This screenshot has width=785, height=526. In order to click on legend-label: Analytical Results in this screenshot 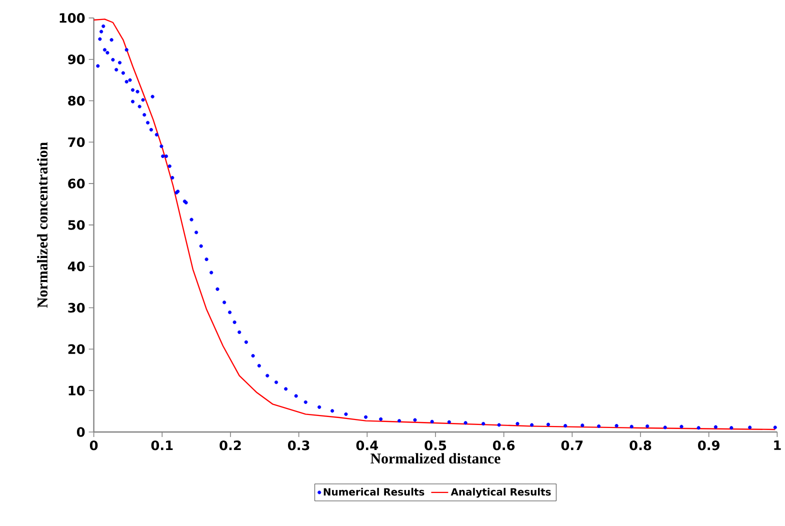, I will do `click(500, 493)`.